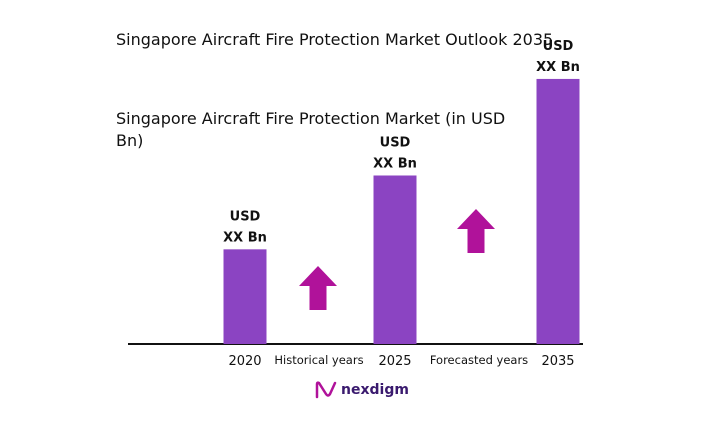 The image size is (705, 448). What do you see at coordinates (558, 67) in the screenshot?
I see `bar-value-label-2035: XX Bn` at bounding box center [558, 67].